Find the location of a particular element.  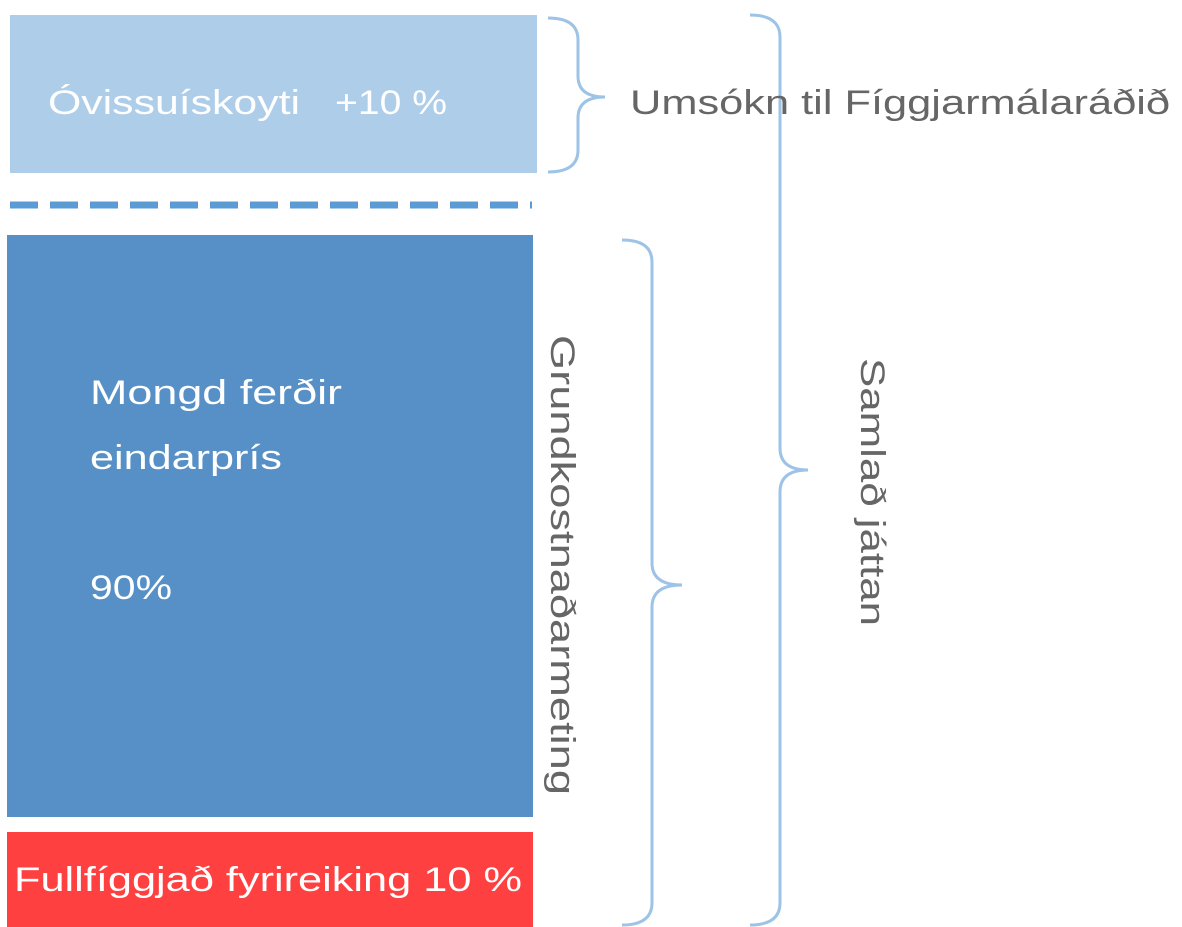

base-line: Mongd ferðir is located at coordinates (216, 393).